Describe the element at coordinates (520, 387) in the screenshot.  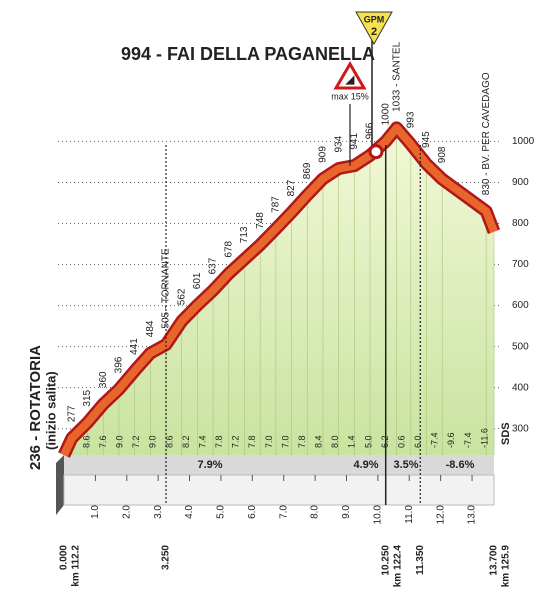
I see `y-tick-label: 400` at that location.